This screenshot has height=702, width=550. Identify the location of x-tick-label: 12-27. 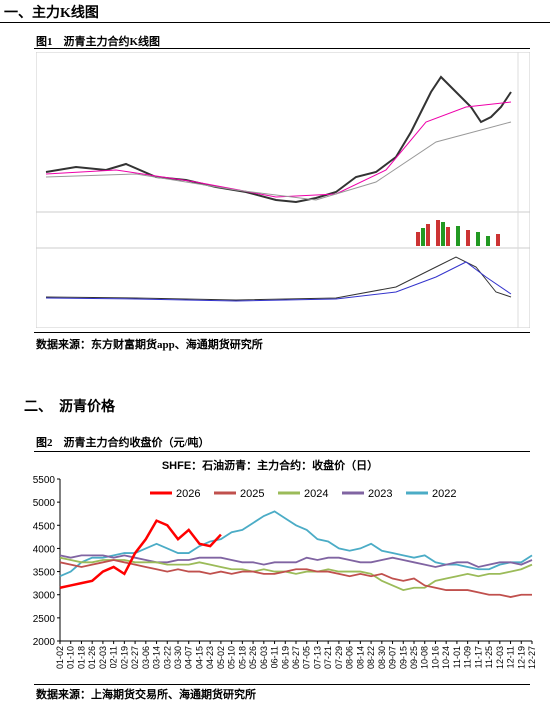
(532, 657).